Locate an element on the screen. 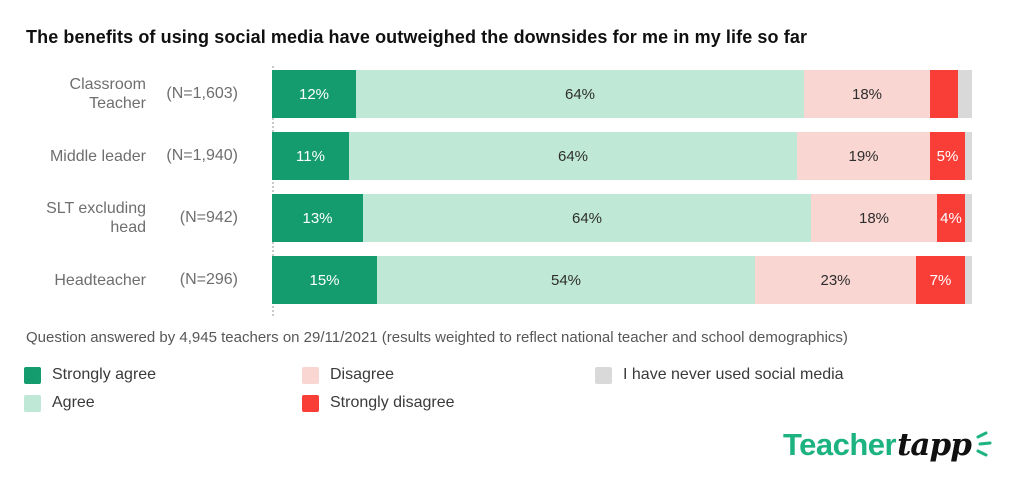 This screenshot has height=478, width=1024. legend-item-strongly-agree: Strongly agree is located at coordinates (90, 375).